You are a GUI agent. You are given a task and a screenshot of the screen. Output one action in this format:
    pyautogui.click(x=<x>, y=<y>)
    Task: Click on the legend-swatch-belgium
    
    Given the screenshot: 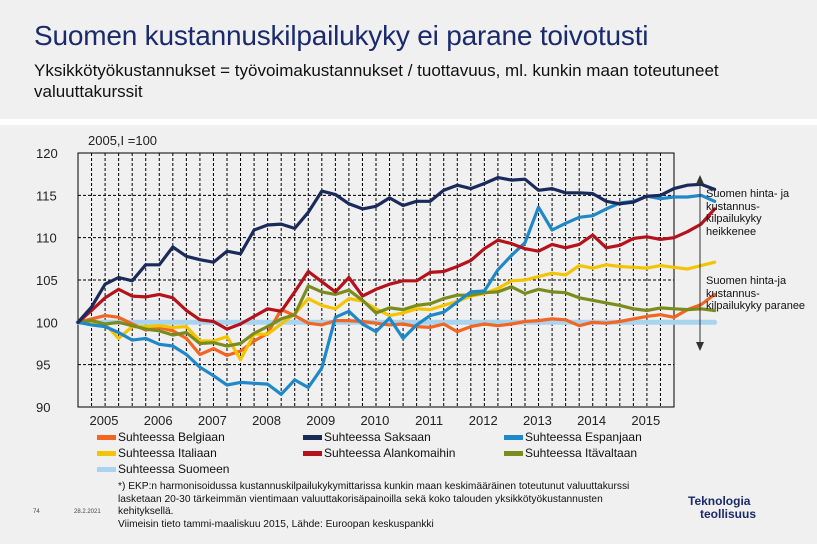 What is the action you would take?
    pyautogui.click(x=106, y=437)
    